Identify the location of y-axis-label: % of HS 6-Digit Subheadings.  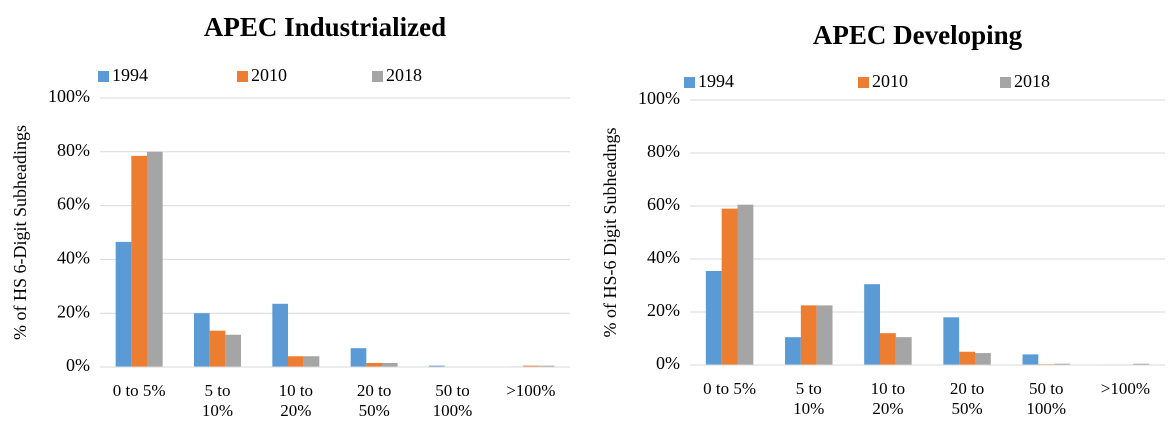
(20, 232).